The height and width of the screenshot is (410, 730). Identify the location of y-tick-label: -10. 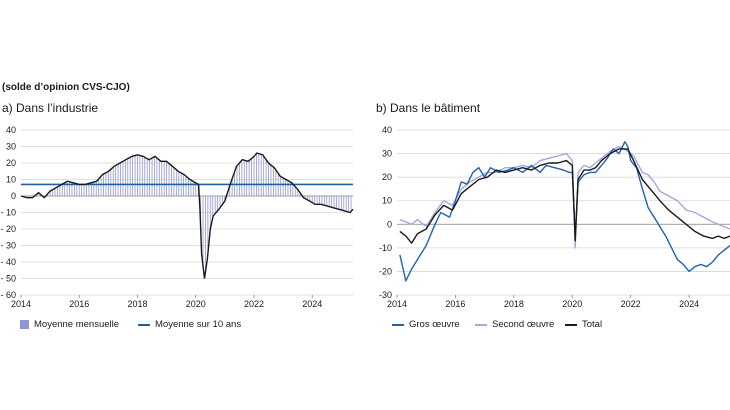
(385, 248).